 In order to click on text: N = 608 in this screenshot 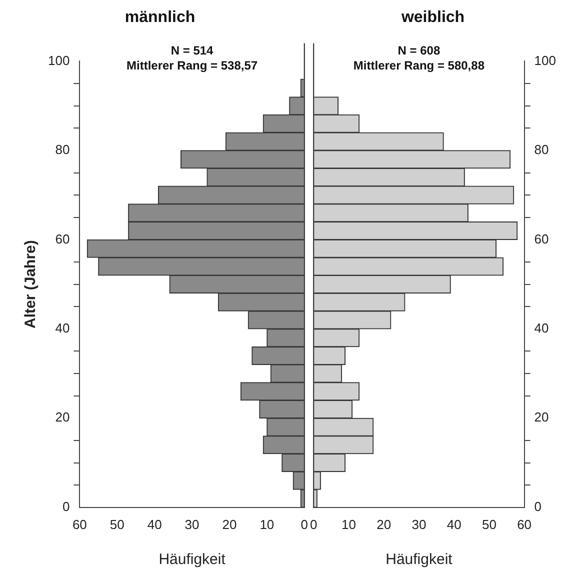, I will do `click(419, 51)`.